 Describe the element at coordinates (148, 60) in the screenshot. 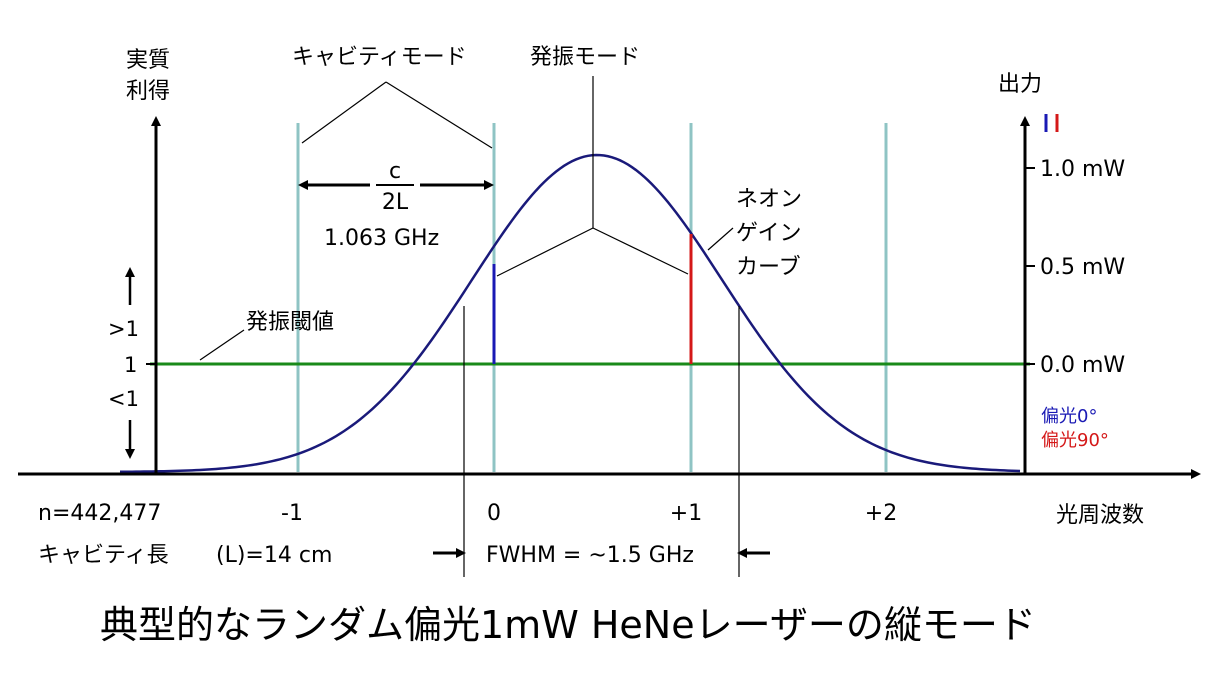

I see `left-axis-label-line1: 実質` at that location.